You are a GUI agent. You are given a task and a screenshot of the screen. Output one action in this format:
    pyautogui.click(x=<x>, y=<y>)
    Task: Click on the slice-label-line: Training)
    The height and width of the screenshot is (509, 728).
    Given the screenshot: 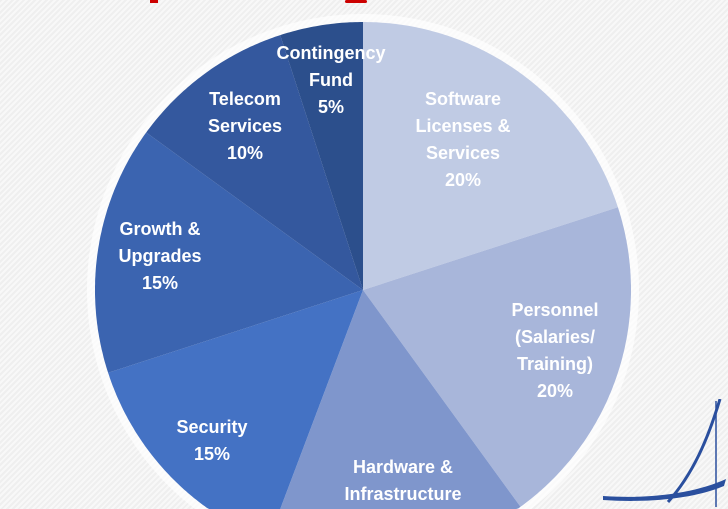 What is the action you would take?
    pyautogui.click(x=555, y=364)
    